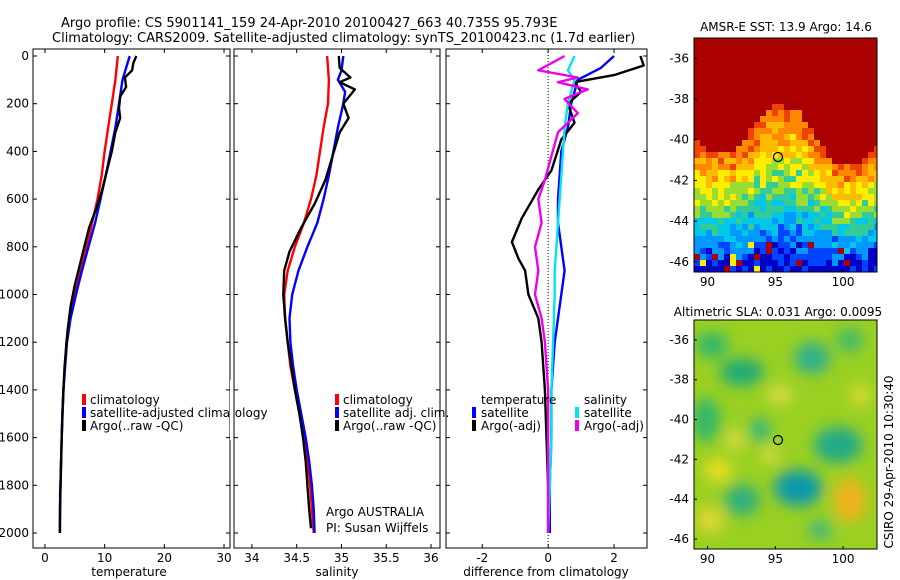  What do you see at coordinates (707, 559) in the screenshot?
I see `map-x-tick-label: 90` at bounding box center [707, 559].